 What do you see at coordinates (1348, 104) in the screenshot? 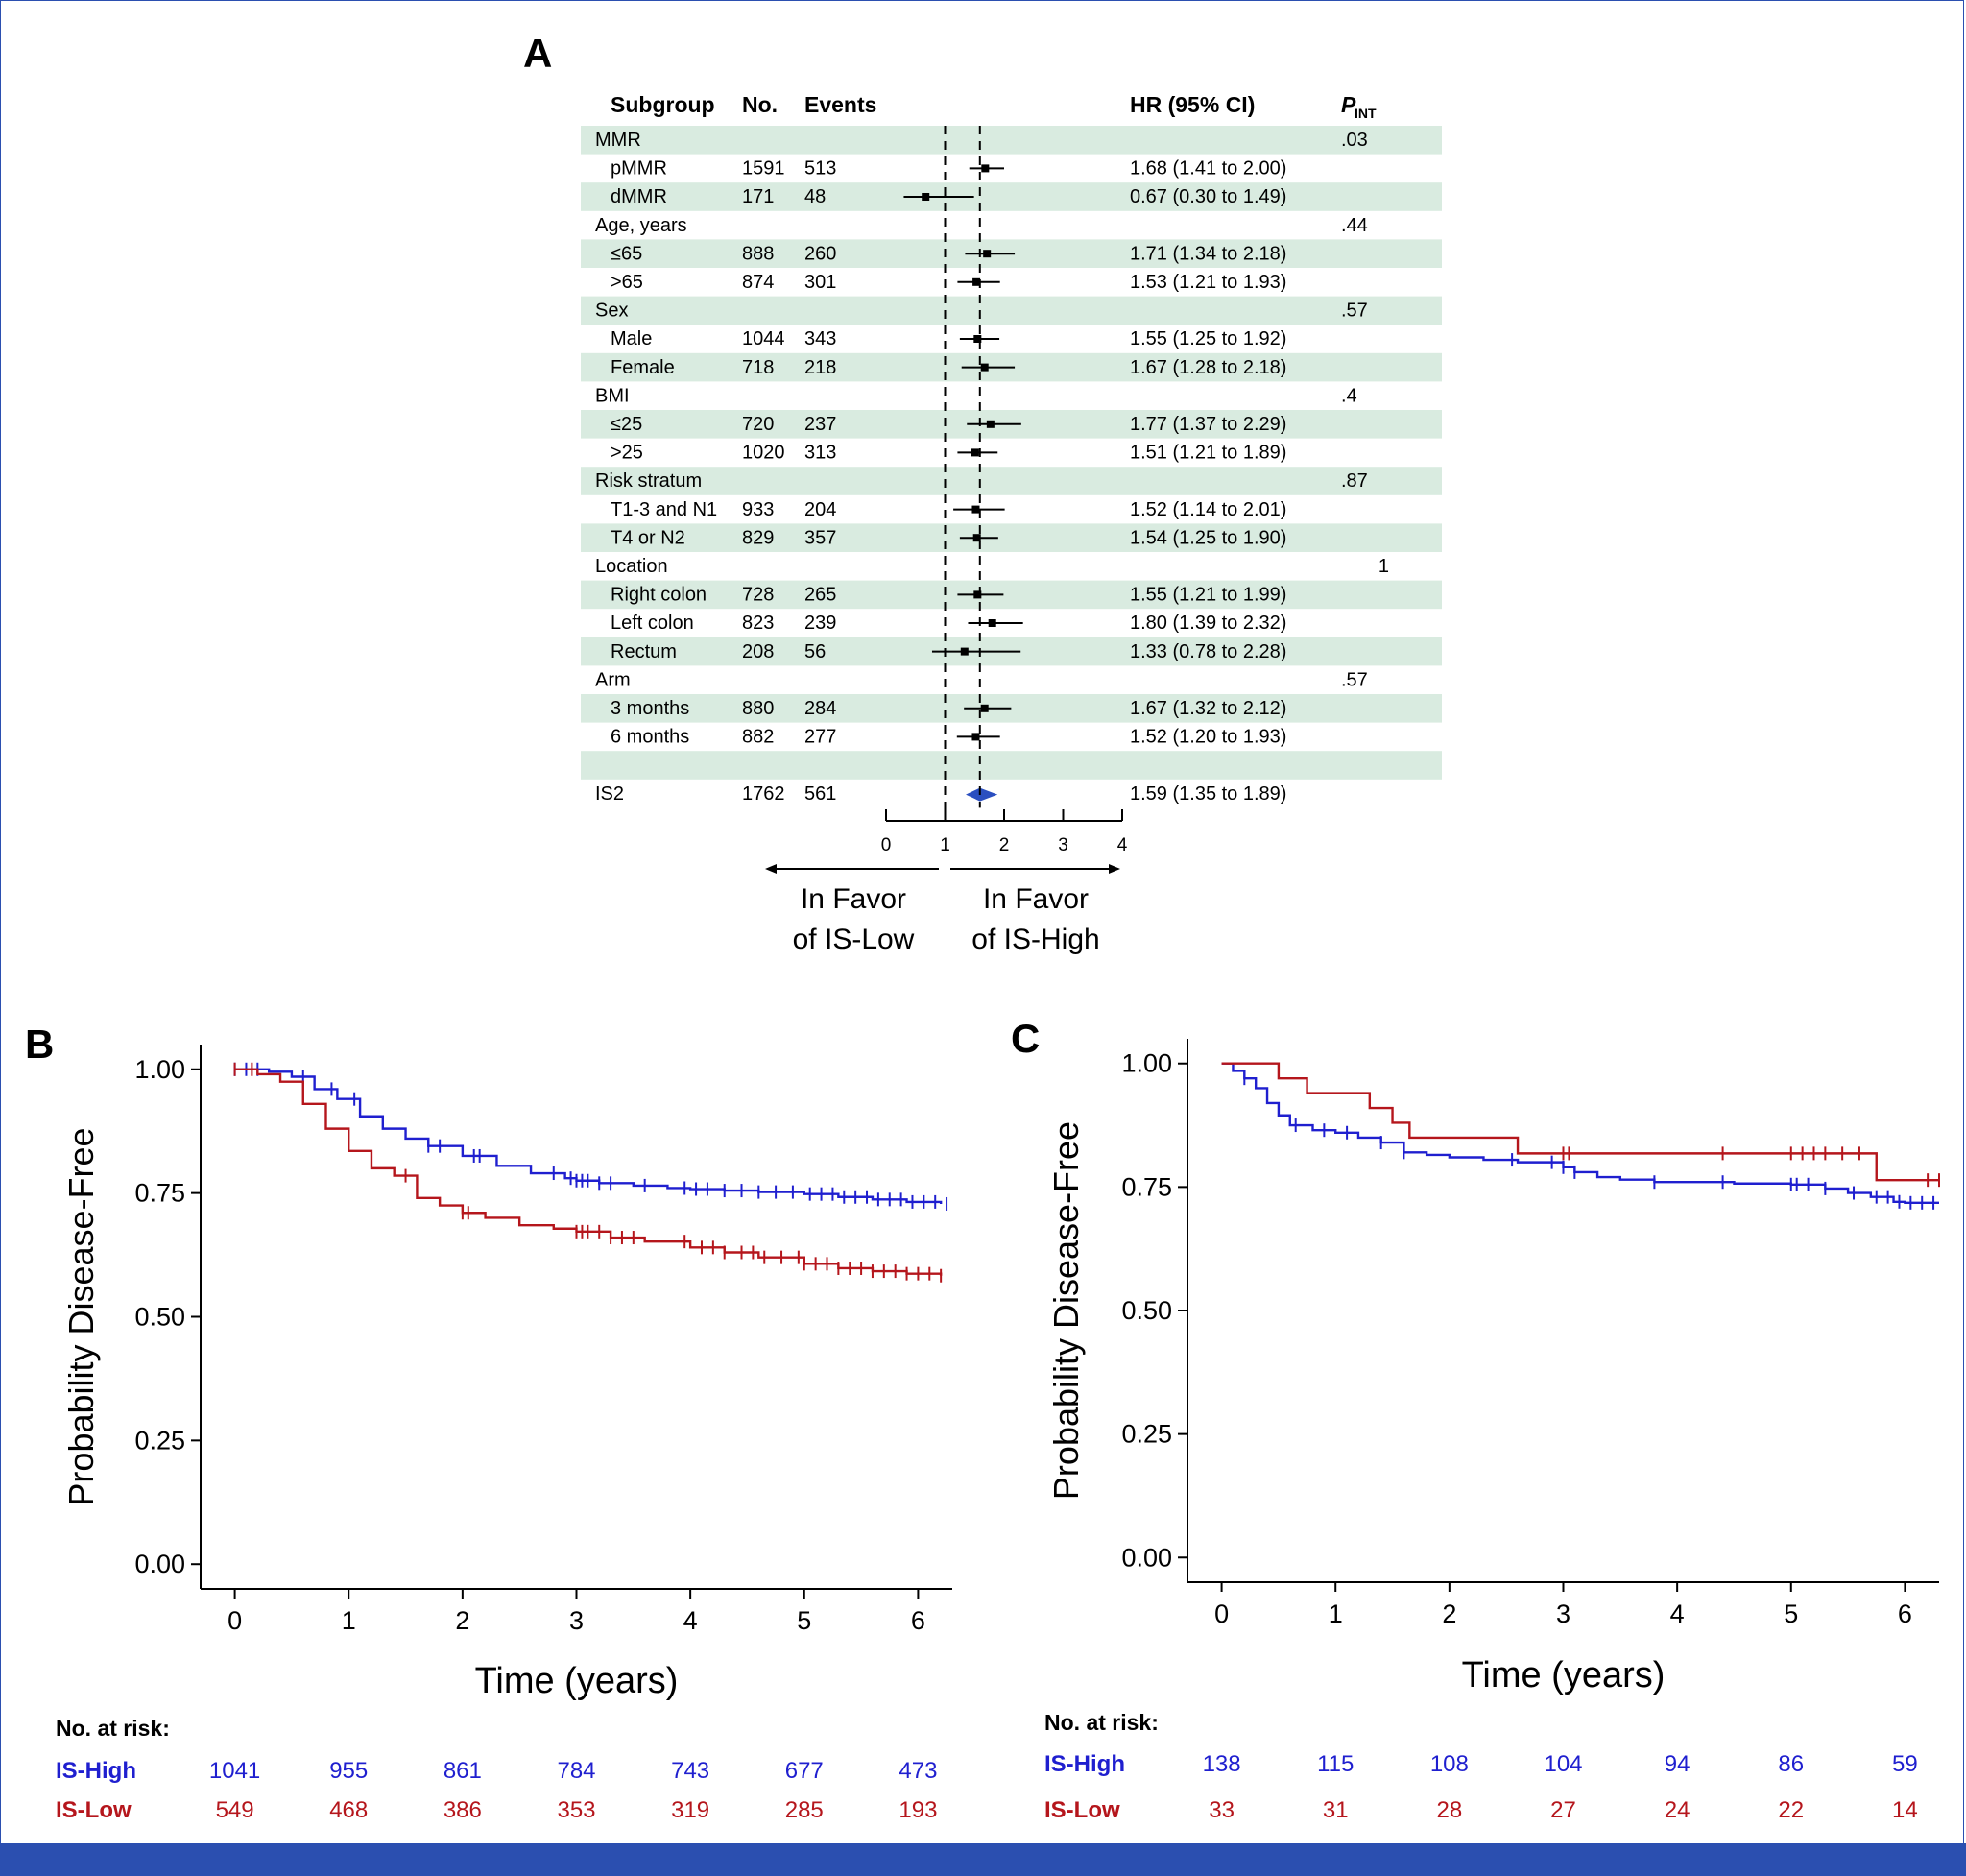
I see `header-pint: P` at bounding box center [1348, 104].